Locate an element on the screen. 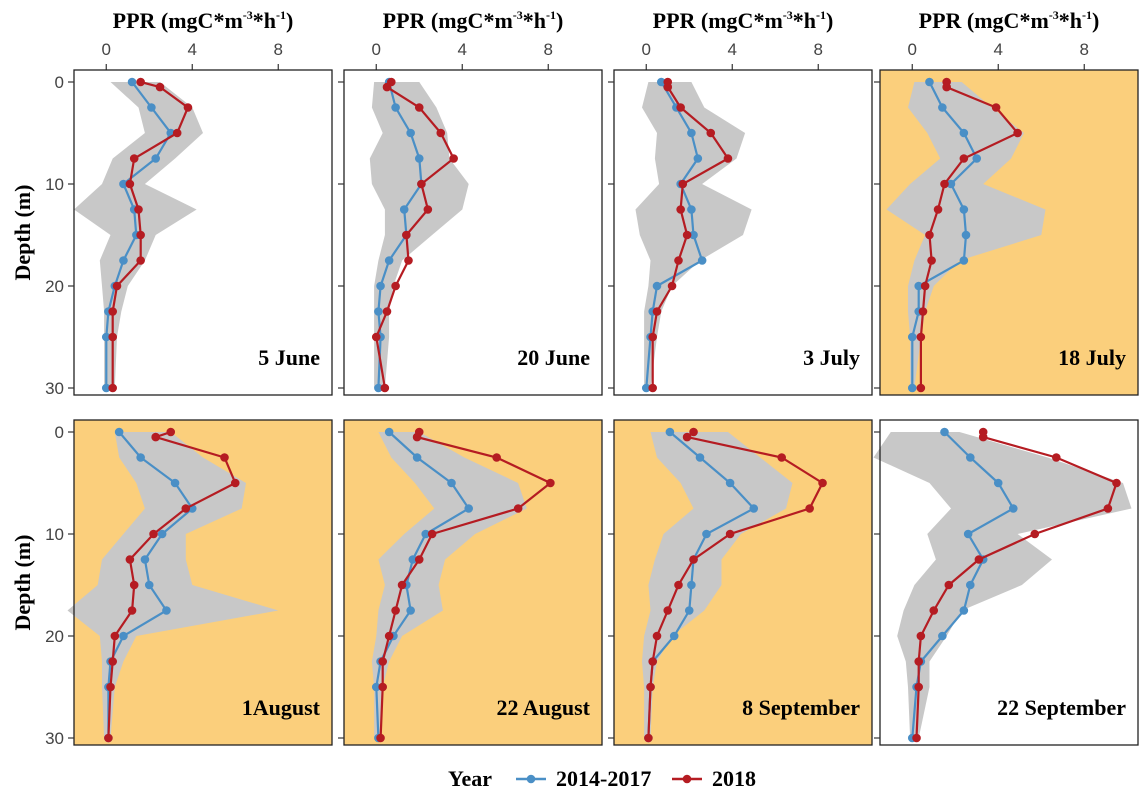 This screenshot has width=1146, height=798. panel-8: 22 September is located at coordinates (1006, 582).